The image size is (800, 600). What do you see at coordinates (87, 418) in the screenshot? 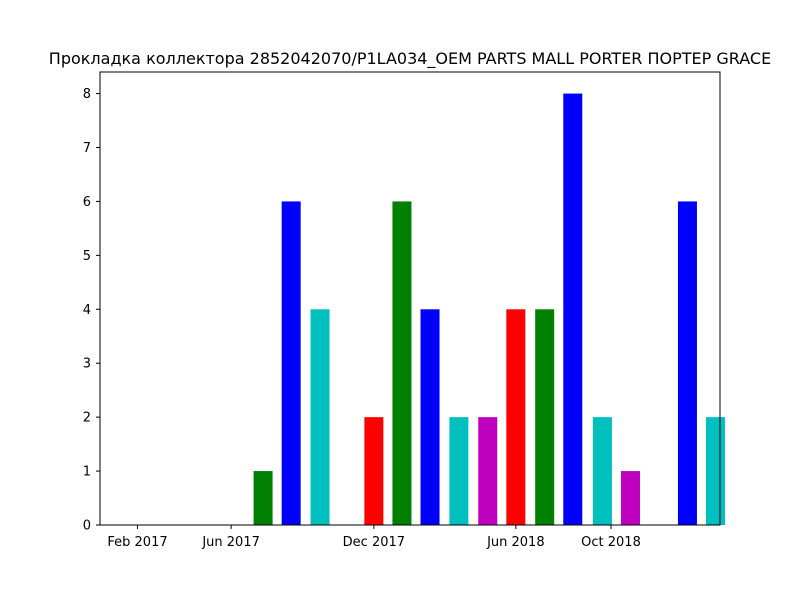
I see `y-tick-label-2: 2` at bounding box center [87, 418].